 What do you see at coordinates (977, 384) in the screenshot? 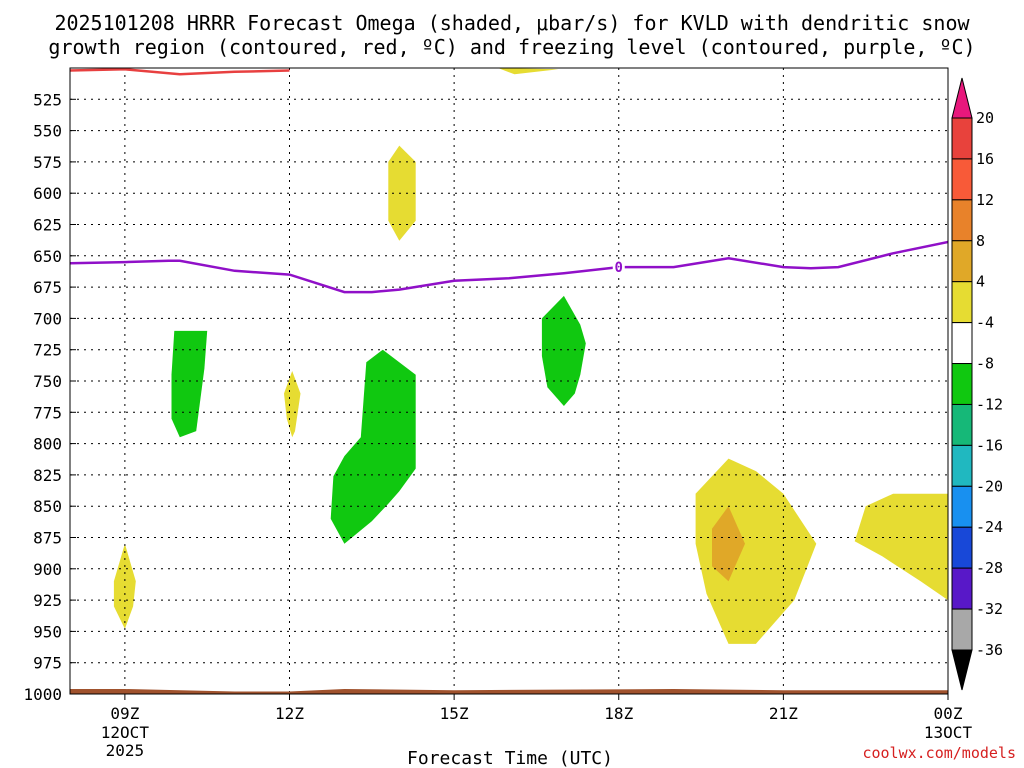
I see `colorbar-legend: 20 16 12 8 4 -4 -8 -12 -16 -20 -24 -28 -32 -36` at bounding box center [977, 384].